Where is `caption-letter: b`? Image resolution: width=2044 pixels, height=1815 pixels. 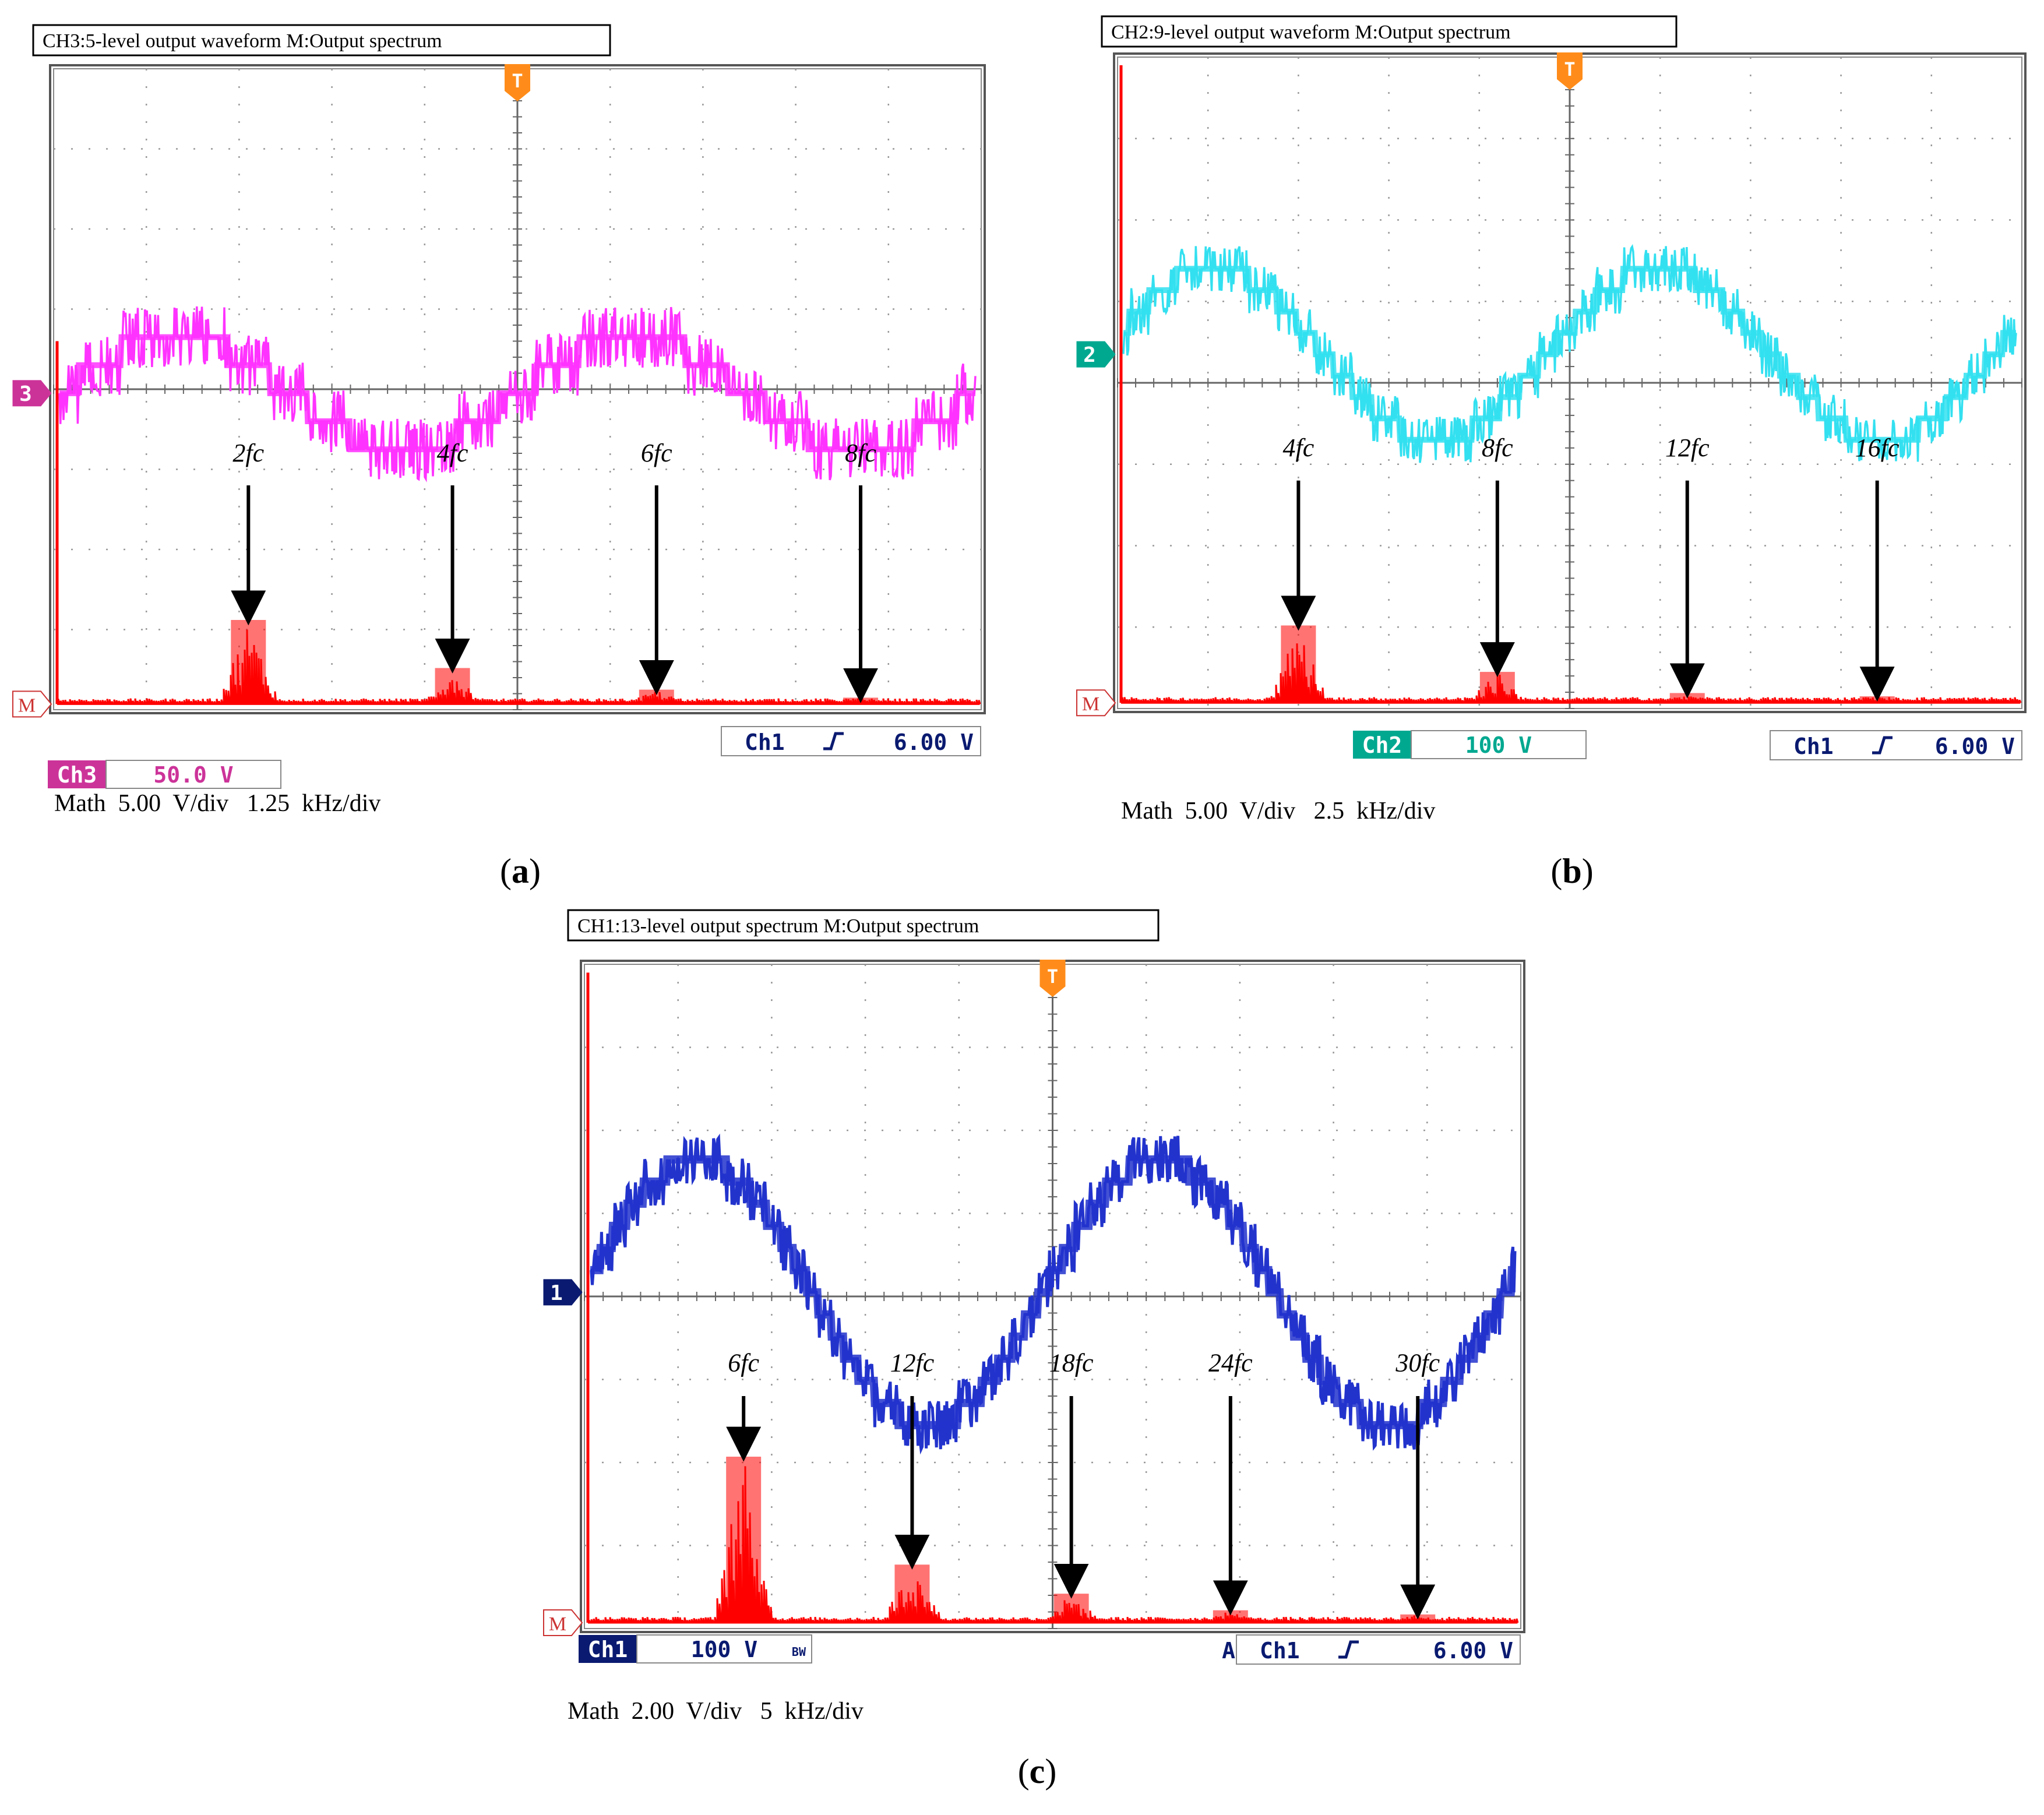 caption-letter: b is located at coordinates (1571, 871).